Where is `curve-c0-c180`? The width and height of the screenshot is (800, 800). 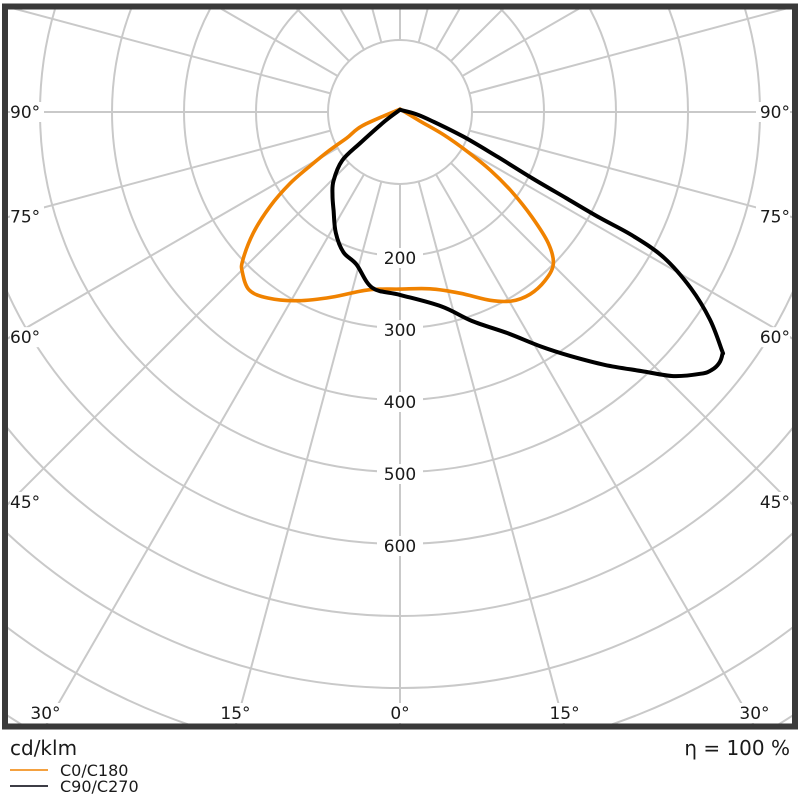
curve-c0-c180 is located at coordinates (397, 205).